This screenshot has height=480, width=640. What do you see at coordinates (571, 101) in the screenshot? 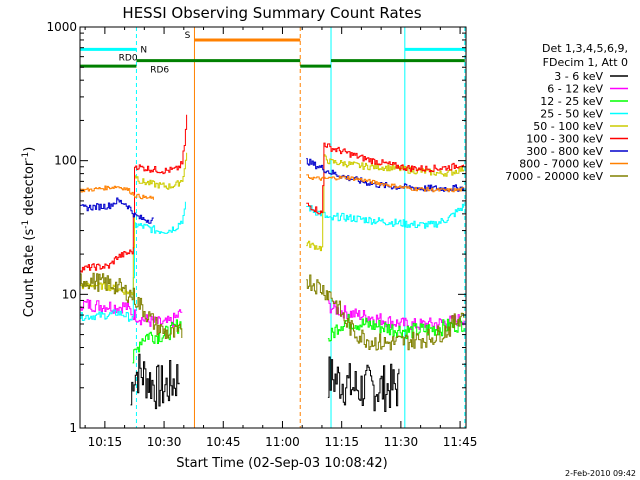
I see `legend-label-2: 12 - 25 keV` at bounding box center [571, 101].